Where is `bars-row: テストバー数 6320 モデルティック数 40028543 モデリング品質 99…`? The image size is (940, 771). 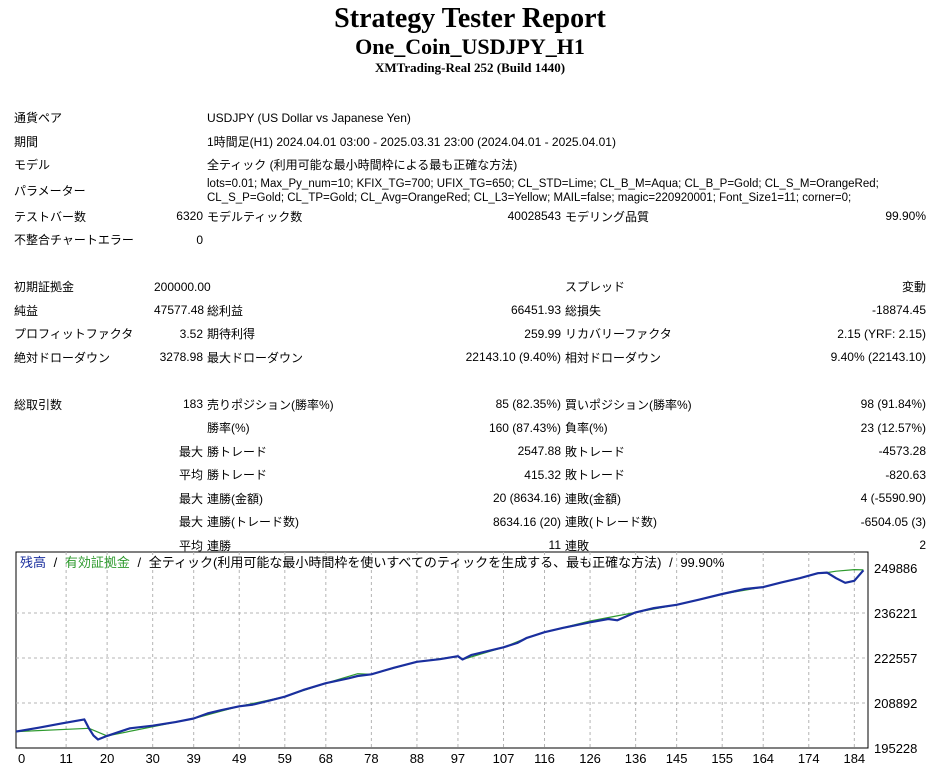
bars-row: テストバー数 6320 モデルティック数 40028543 モデリング品質 99… is located at coordinates (470, 217).